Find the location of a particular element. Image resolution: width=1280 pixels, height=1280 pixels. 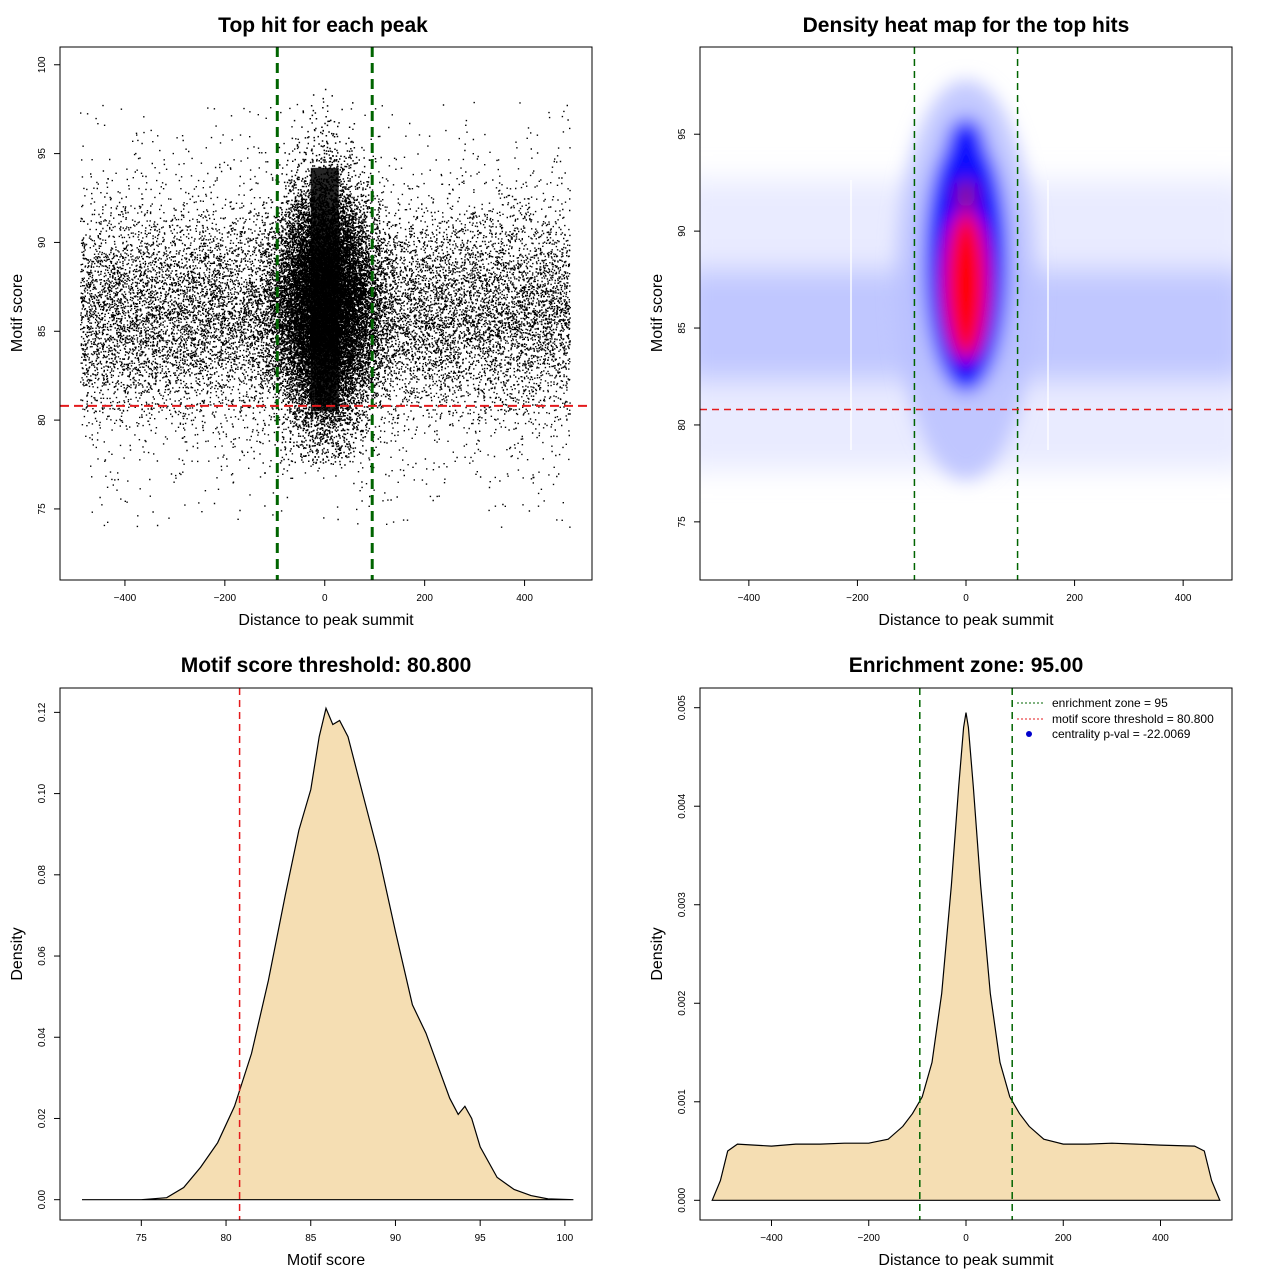

heatmap-red-top is located at coordinates (966, 195).